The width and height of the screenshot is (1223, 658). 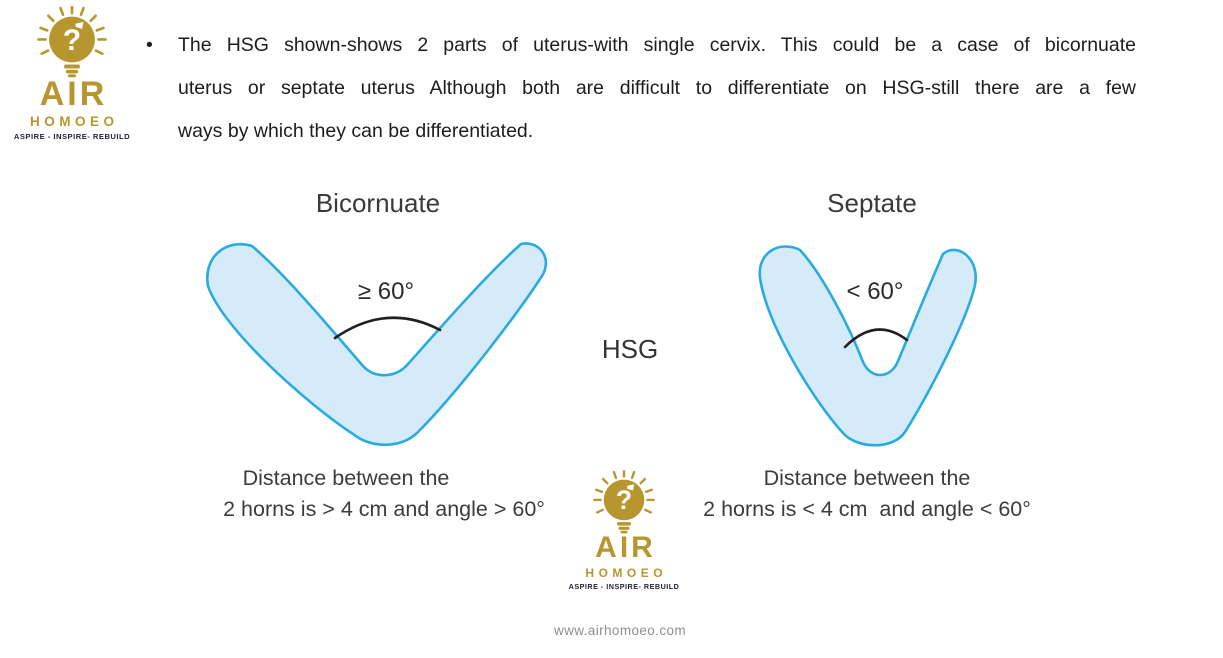 I want to click on septate-title: Septate, so click(x=872, y=203).